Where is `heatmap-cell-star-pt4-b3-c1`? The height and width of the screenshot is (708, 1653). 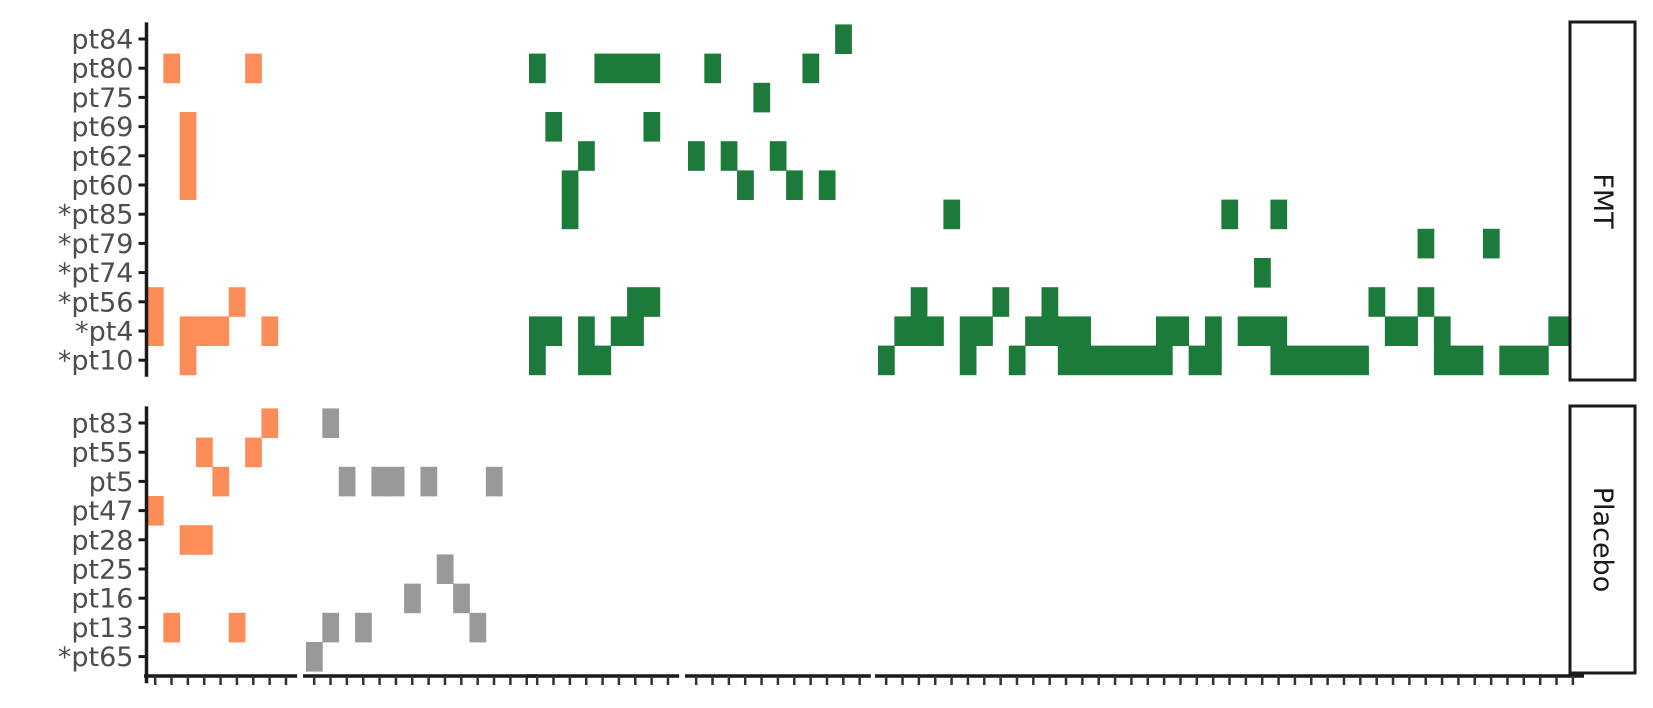
heatmap-cell-star-pt4-b3-c1 is located at coordinates (554, 331).